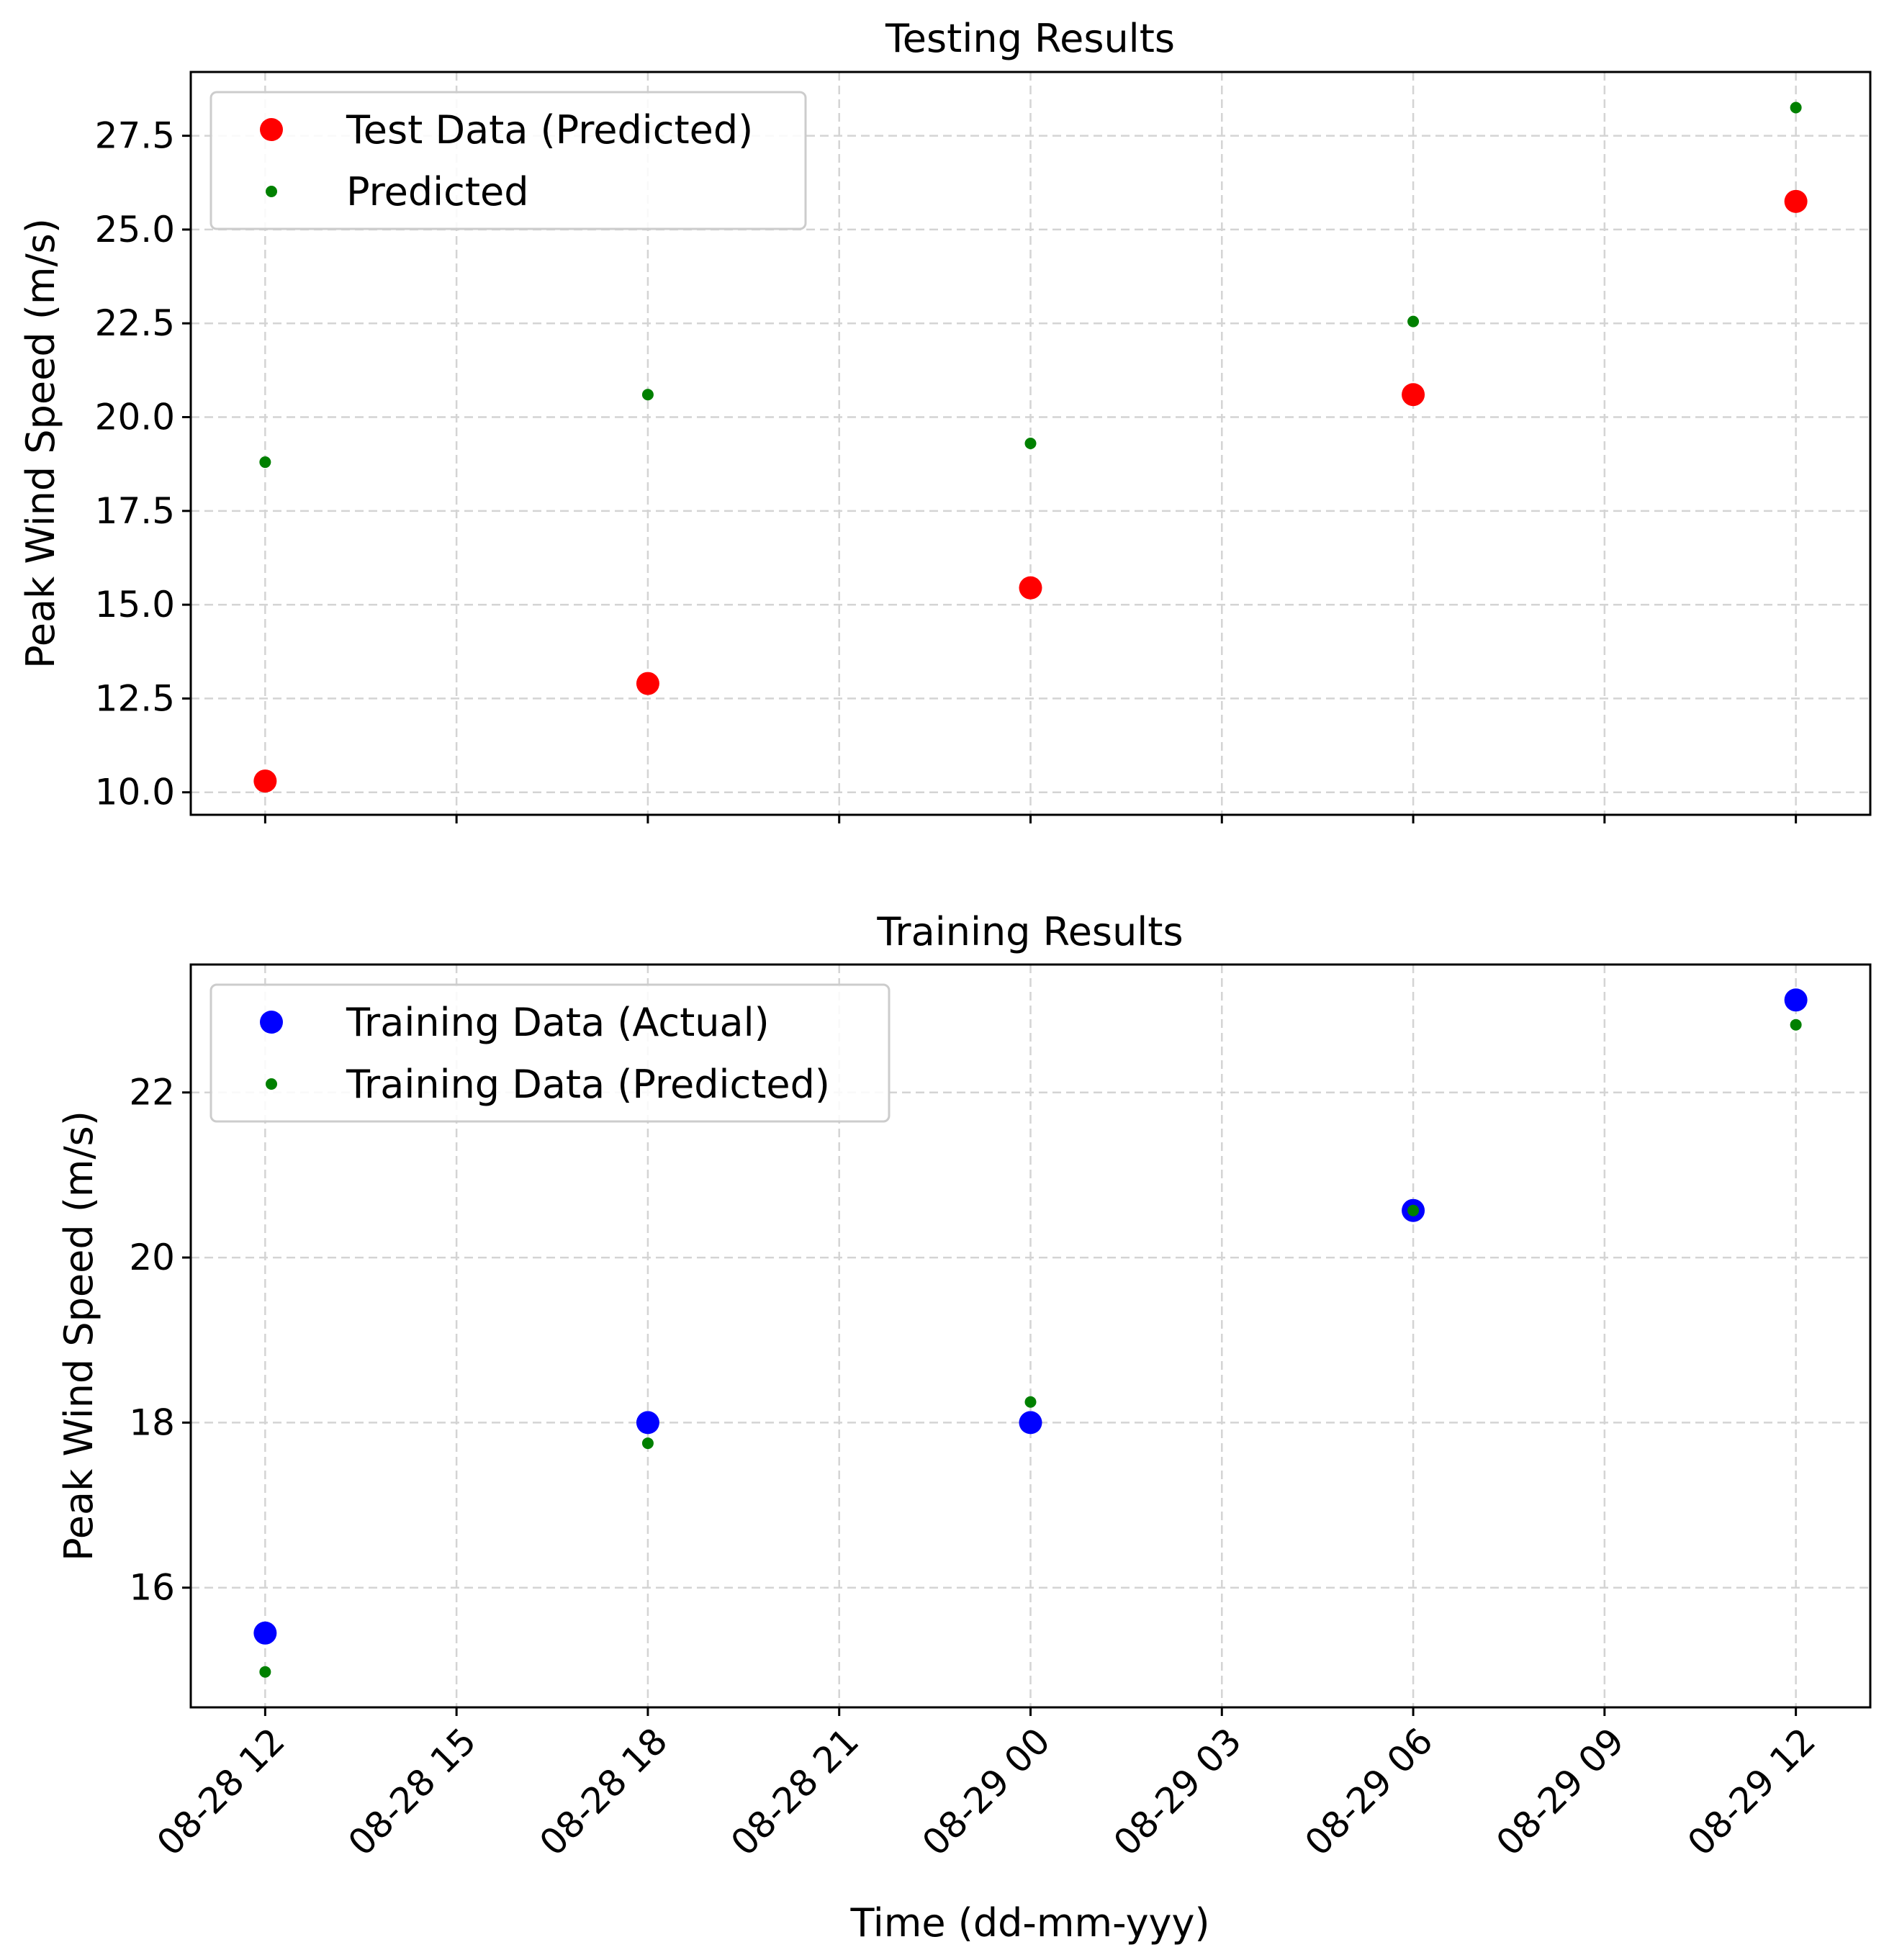 The width and height of the screenshot is (1889, 1960). I want to click on x-tick-label: 08-28 15, so click(412, 1792).